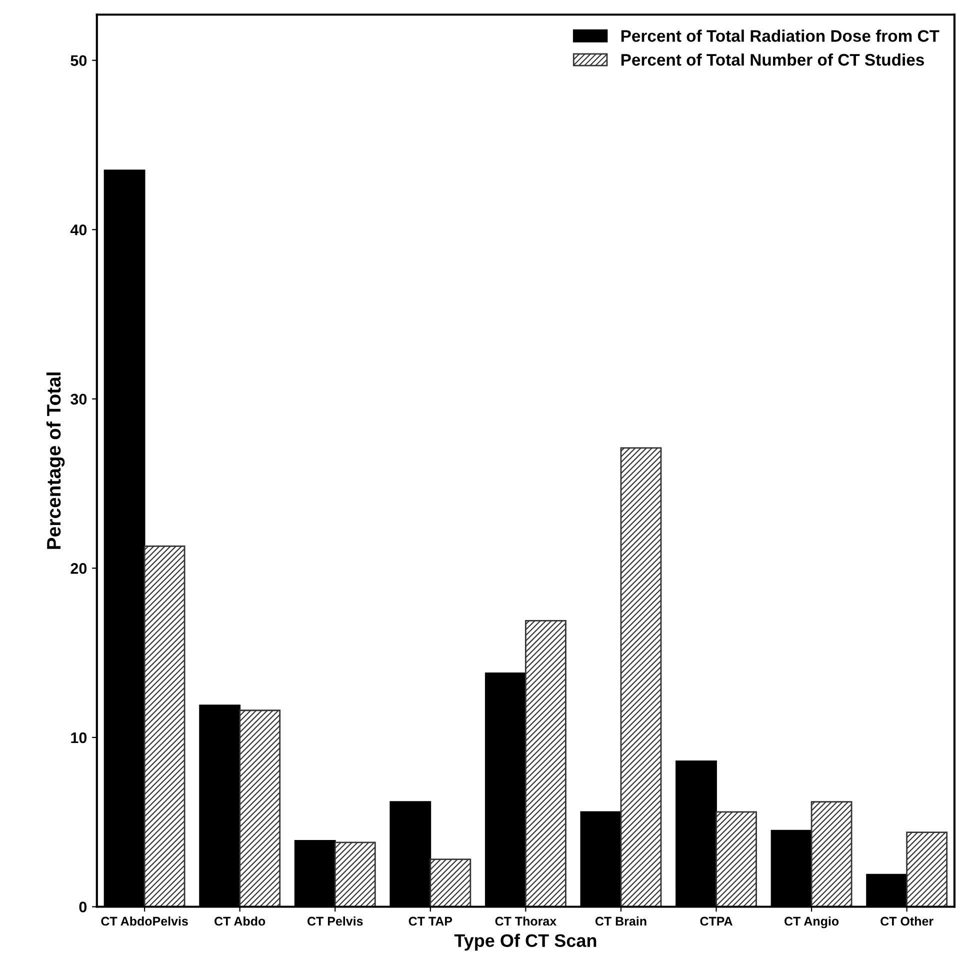 The width and height of the screenshot is (969, 975). Describe the element at coordinates (620, 921) in the screenshot. I see `x-tick-label: CT Brain` at that location.